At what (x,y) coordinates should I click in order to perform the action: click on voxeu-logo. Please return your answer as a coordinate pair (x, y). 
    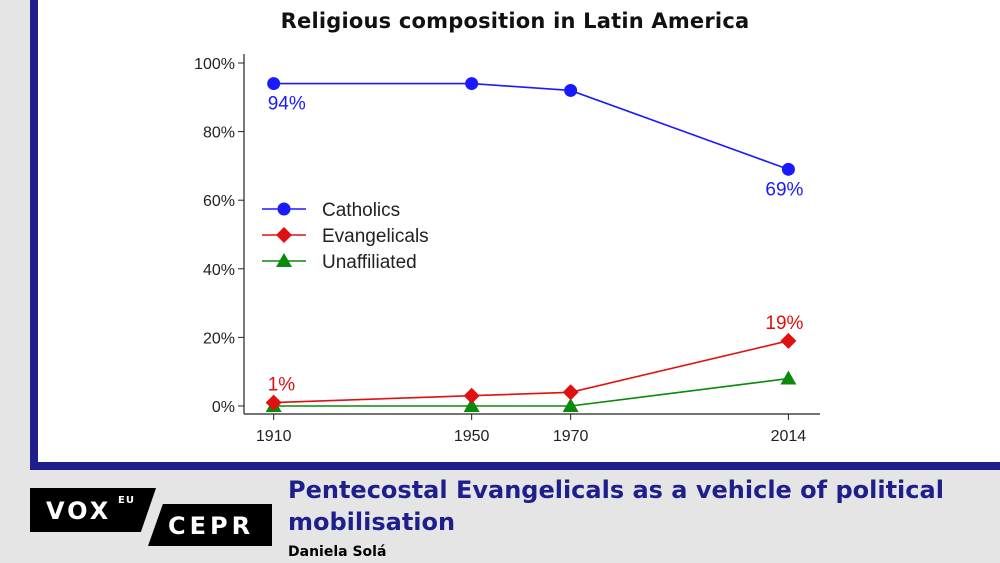
    Looking at the image, I should click on (93, 510).